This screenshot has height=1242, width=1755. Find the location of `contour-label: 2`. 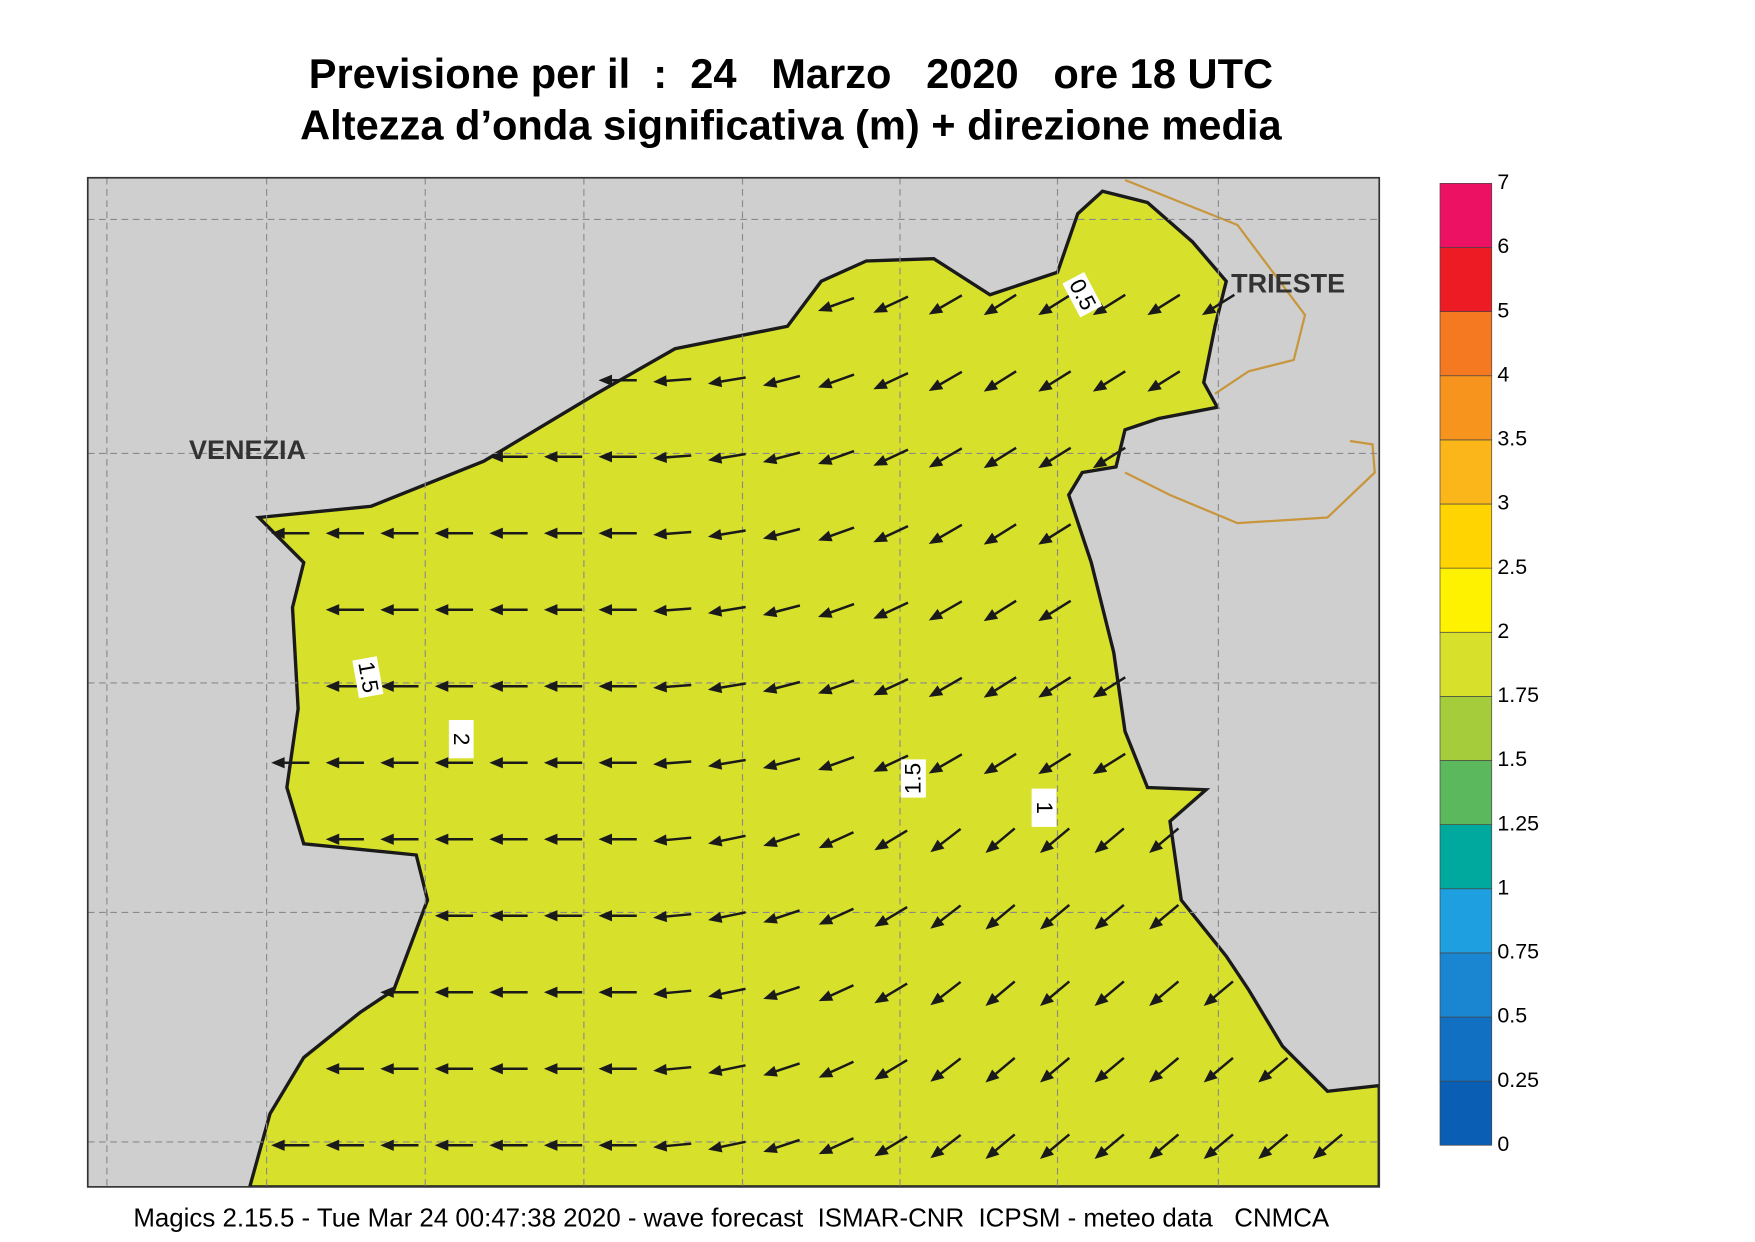

contour-label: 2 is located at coordinates (461, 739).